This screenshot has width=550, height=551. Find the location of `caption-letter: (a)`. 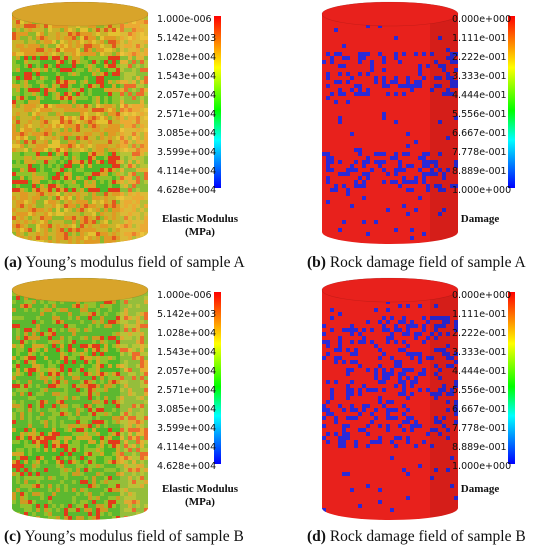

caption-letter: (a) is located at coordinates (13, 262).